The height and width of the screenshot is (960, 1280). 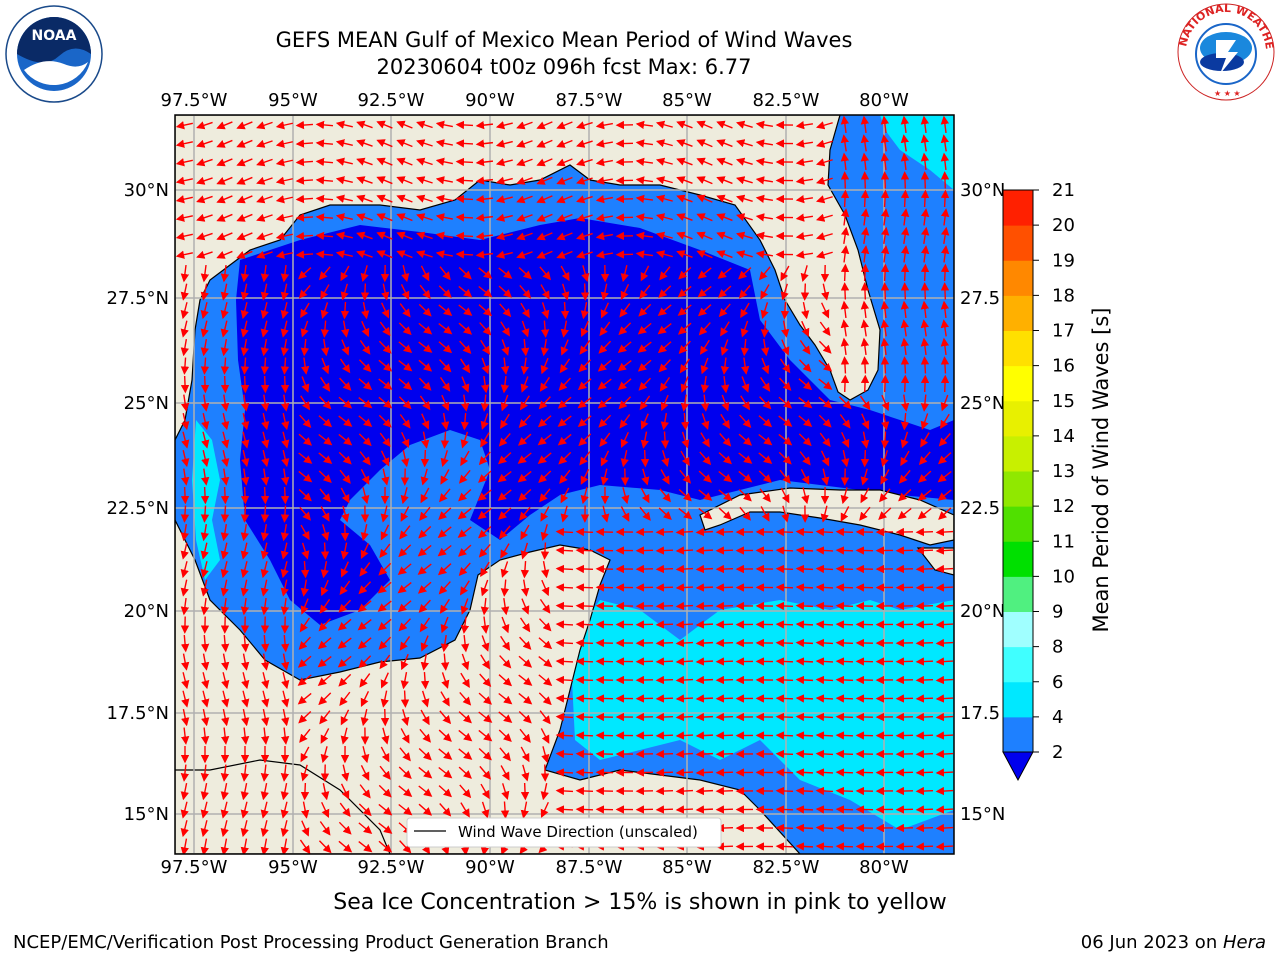 I want to click on lon-label-bottom: 85°W, so click(x=687, y=867).